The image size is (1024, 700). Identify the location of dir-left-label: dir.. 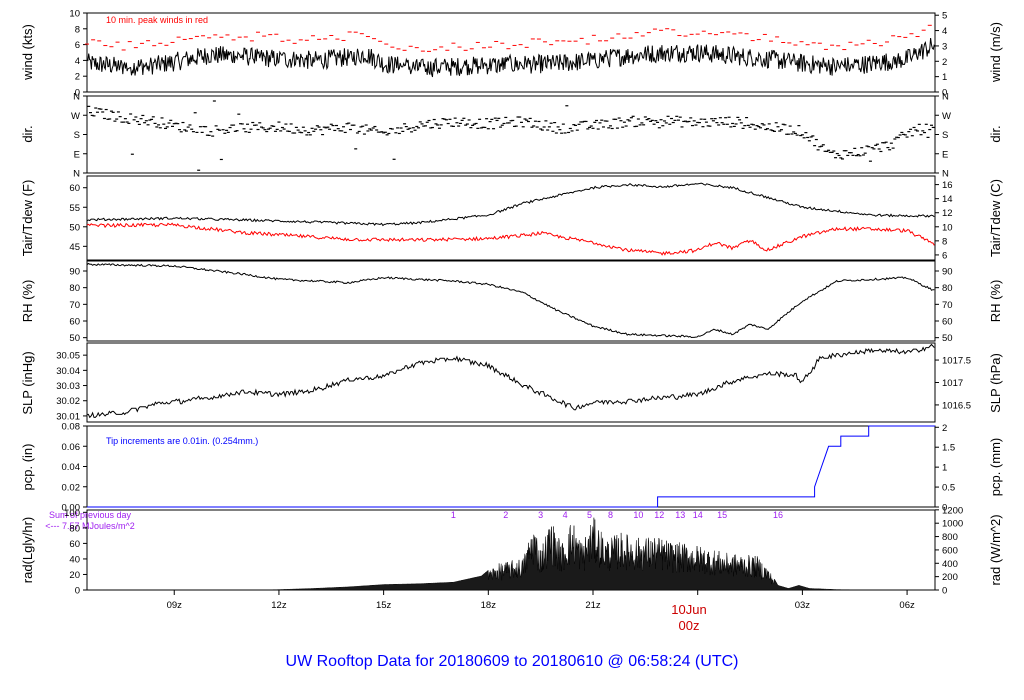
(27, 133).